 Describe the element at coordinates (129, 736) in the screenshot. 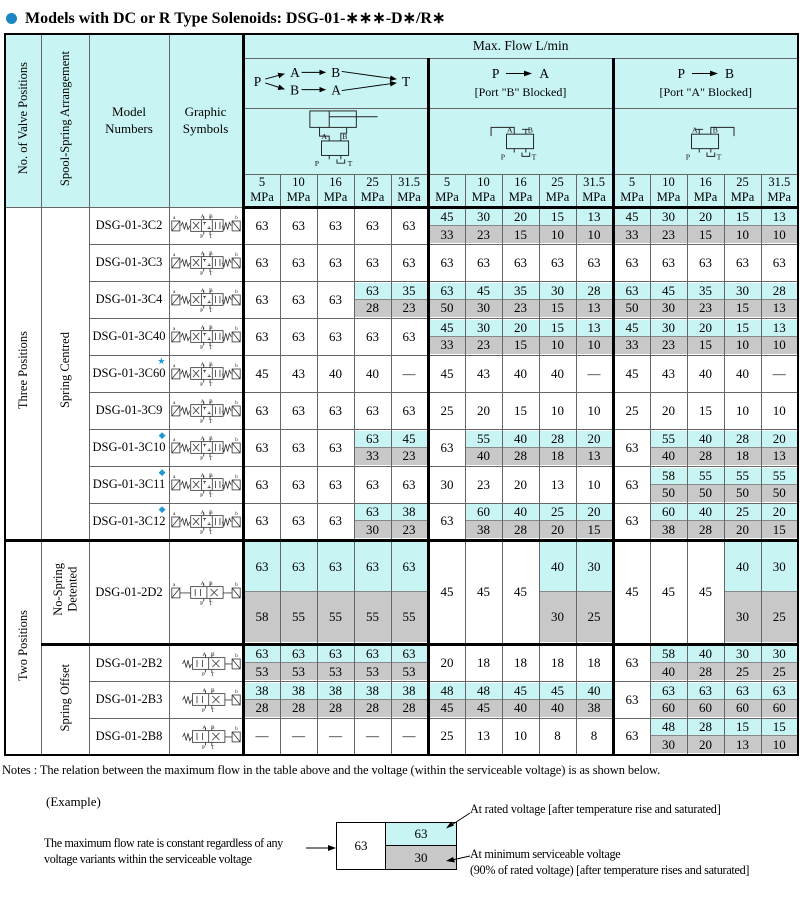

I see `model-number: DSG-01-2B8` at that location.